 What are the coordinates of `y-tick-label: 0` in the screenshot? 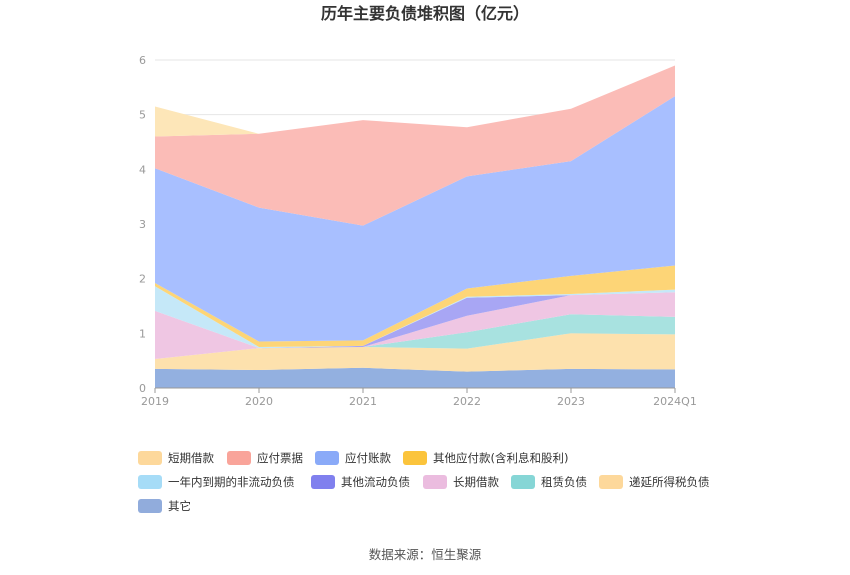 It's located at (142, 388).